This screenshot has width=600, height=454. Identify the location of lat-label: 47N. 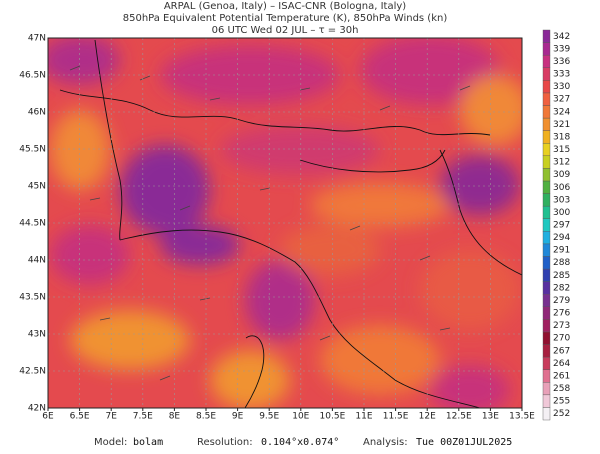
(37, 39).